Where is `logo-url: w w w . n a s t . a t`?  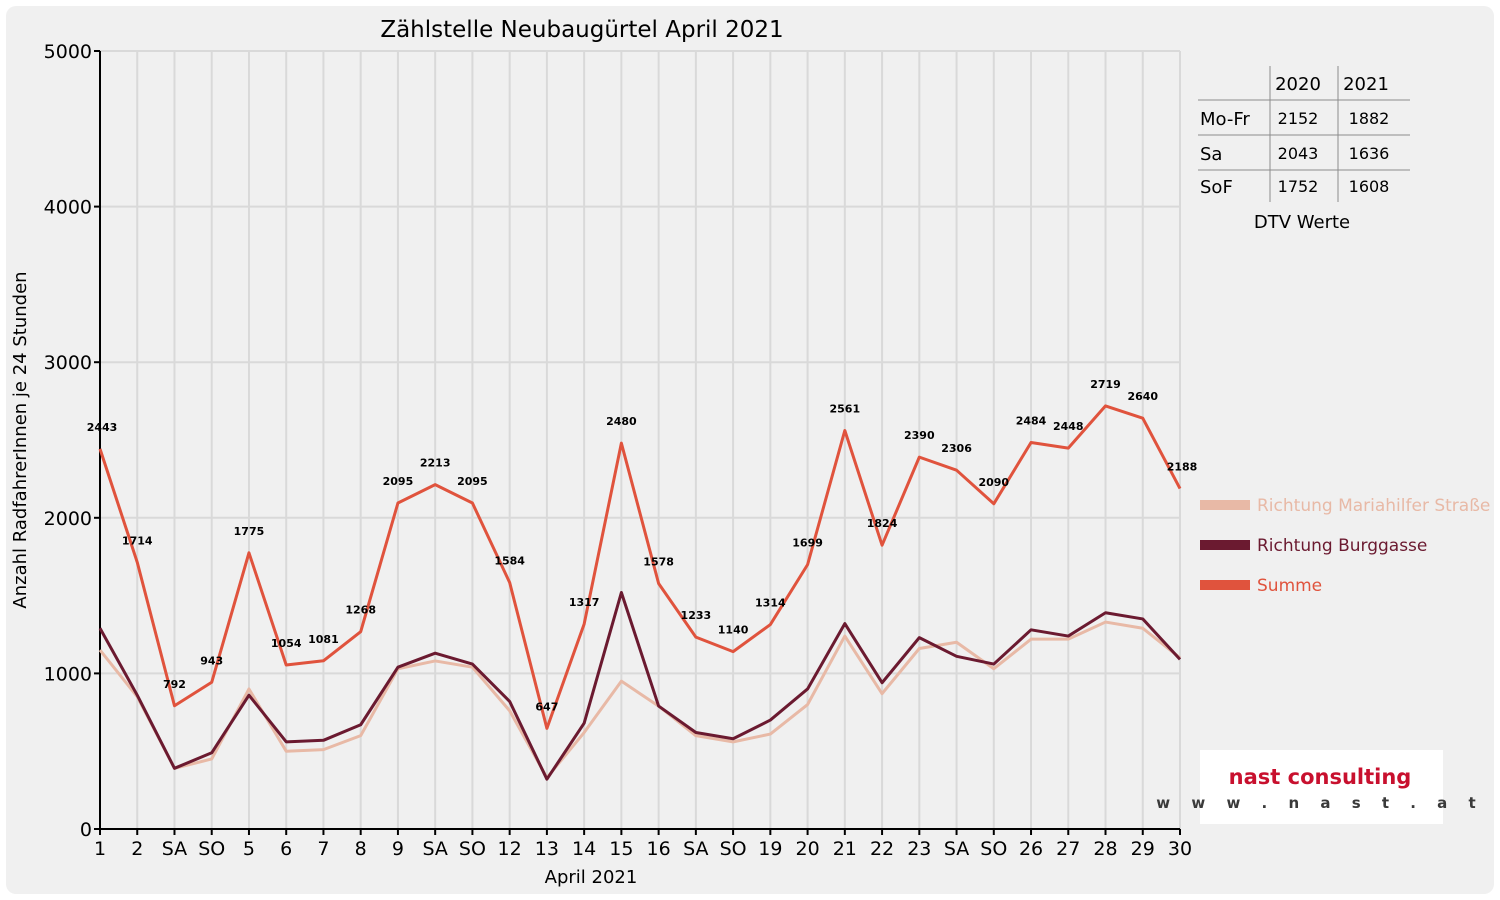 logo-url: w w w . n a s t . a t is located at coordinates (1319, 803).